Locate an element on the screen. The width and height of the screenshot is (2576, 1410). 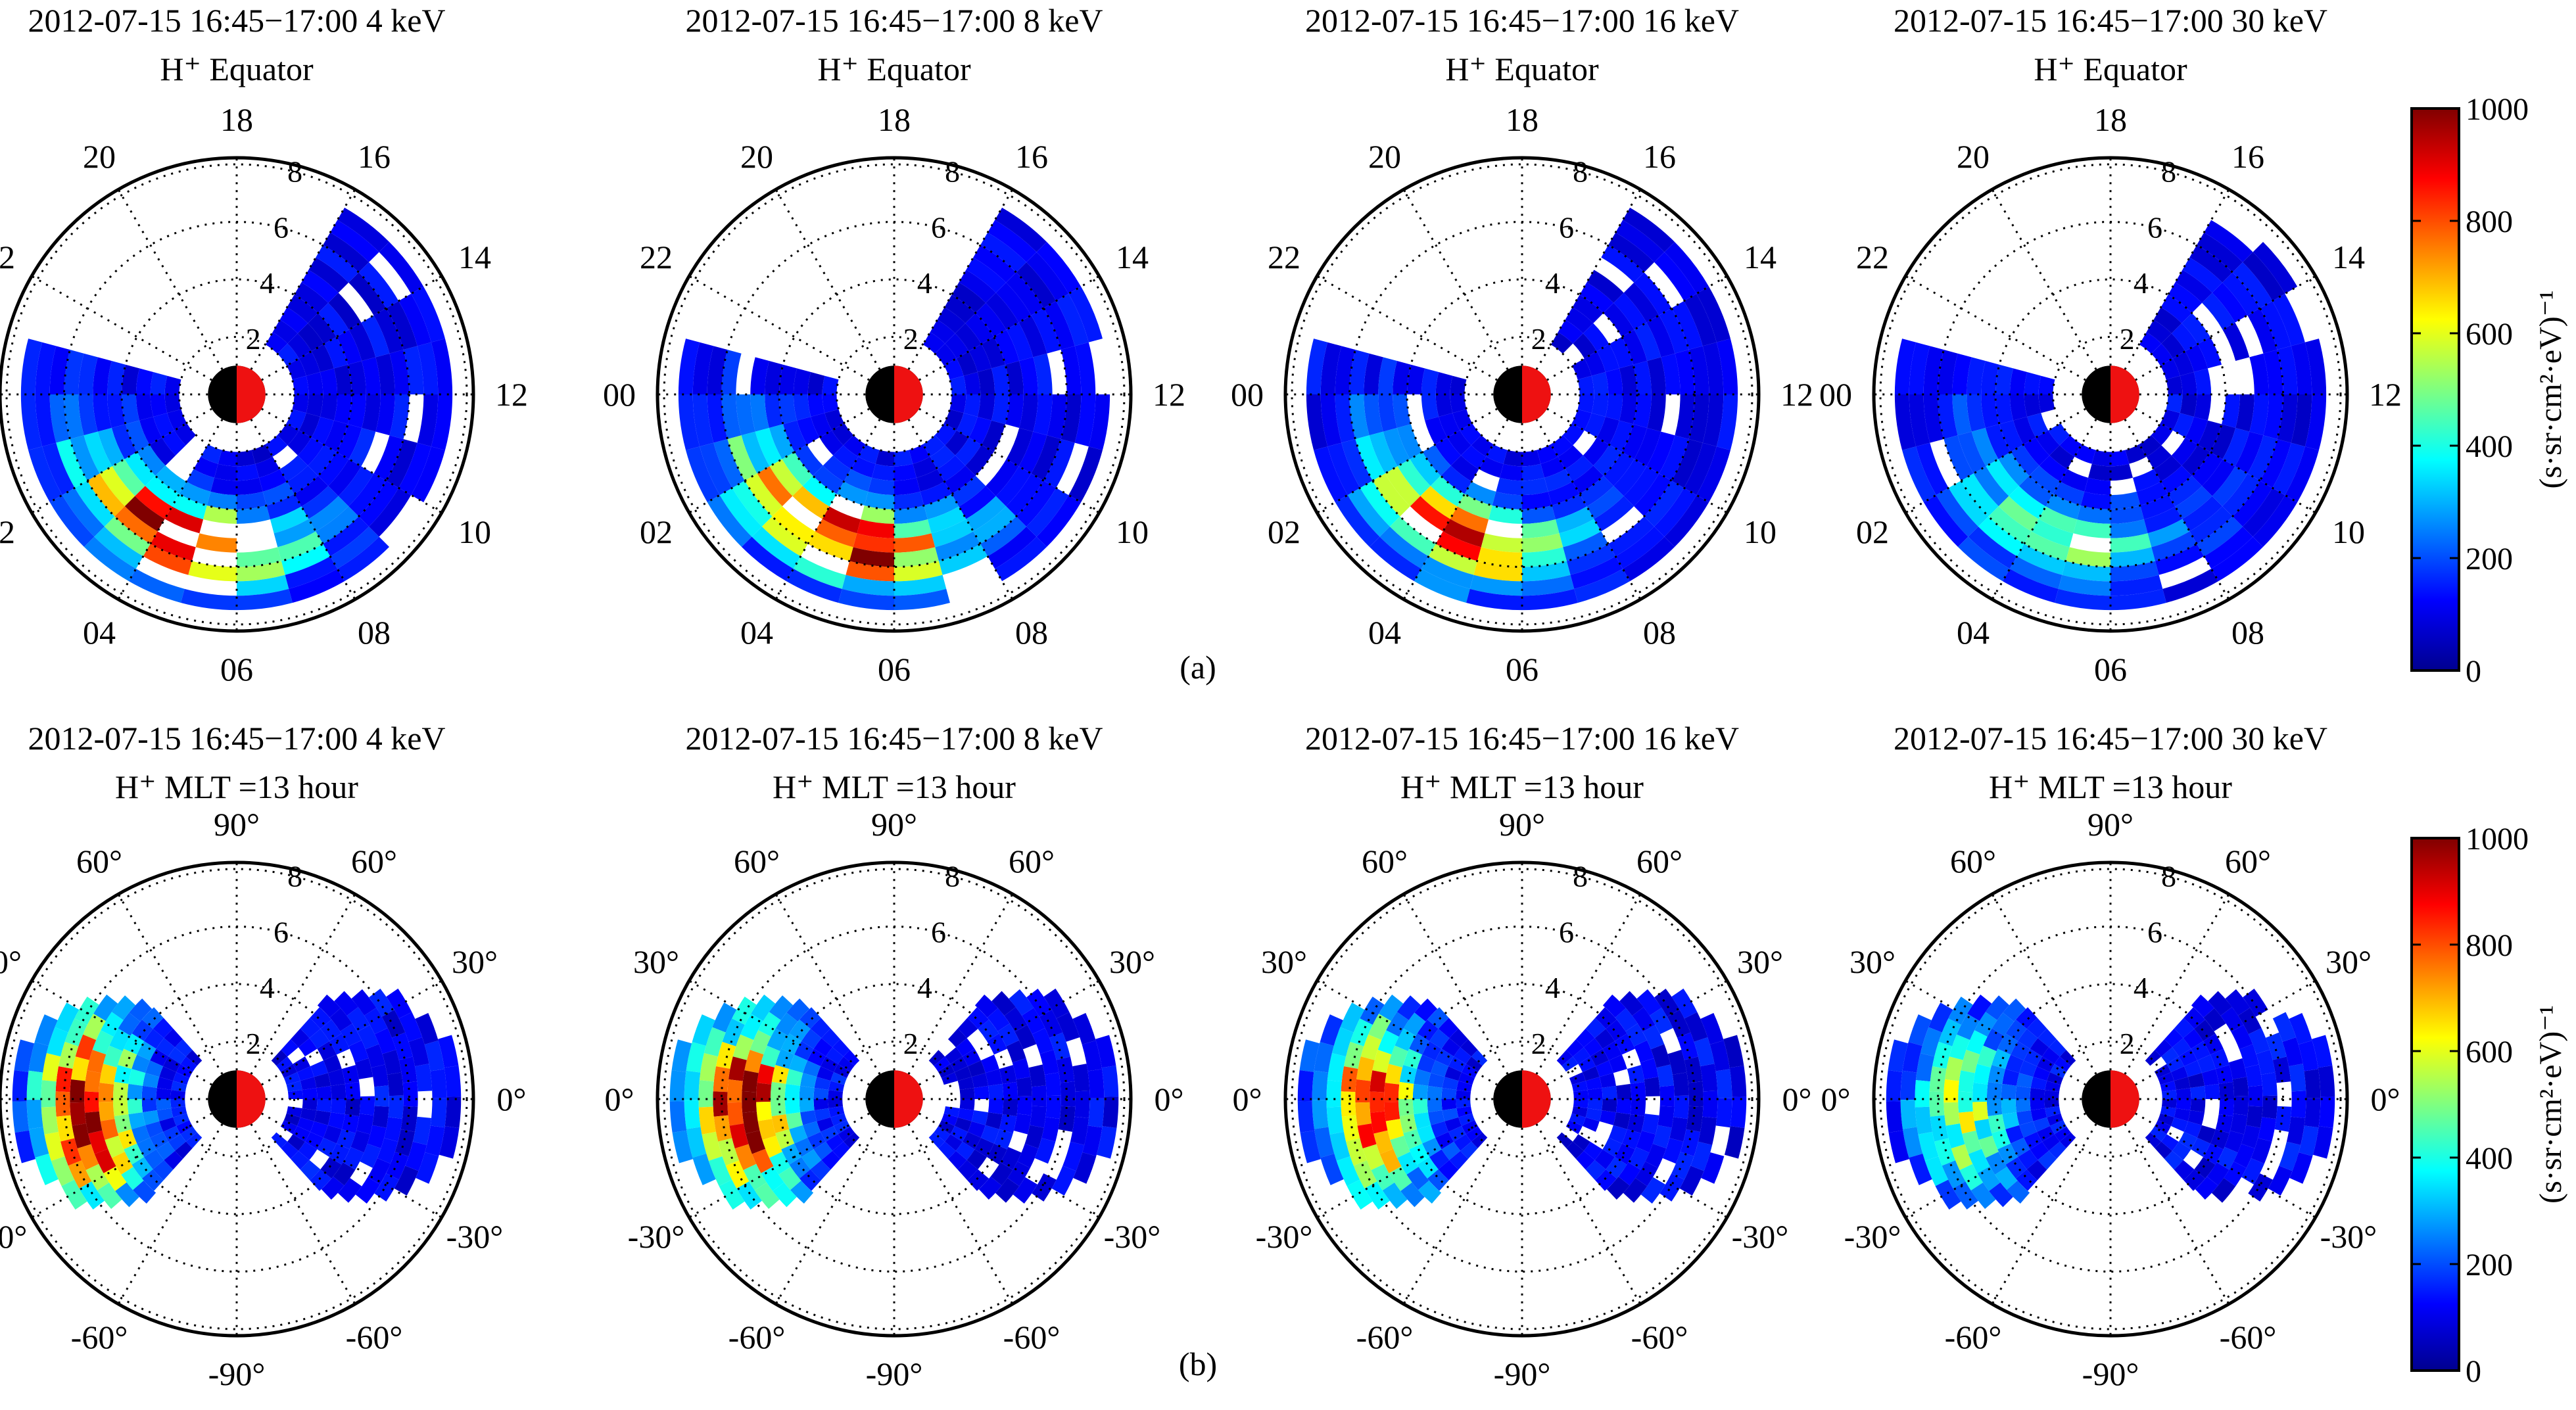
colorbar-tick-label: 200 is located at coordinates (2489, 559).